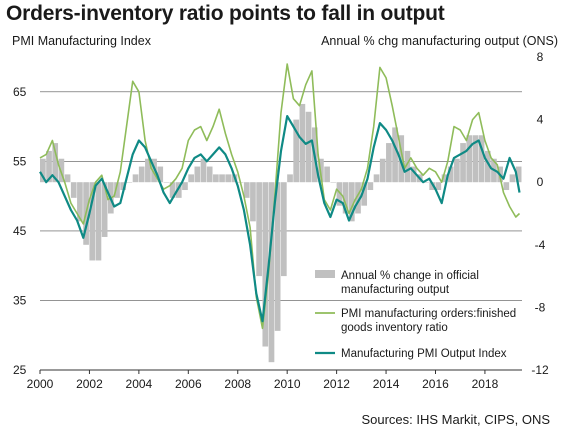 The image size is (568, 435). What do you see at coordinates (139, 384) in the screenshot?
I see `x-tick-label-2: 2004` at bounding box center [139, 384].